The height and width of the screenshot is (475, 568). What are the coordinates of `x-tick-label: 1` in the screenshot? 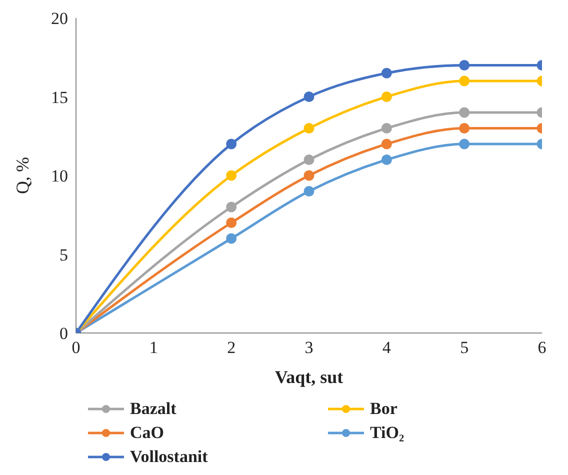 It's located at (153, 348).